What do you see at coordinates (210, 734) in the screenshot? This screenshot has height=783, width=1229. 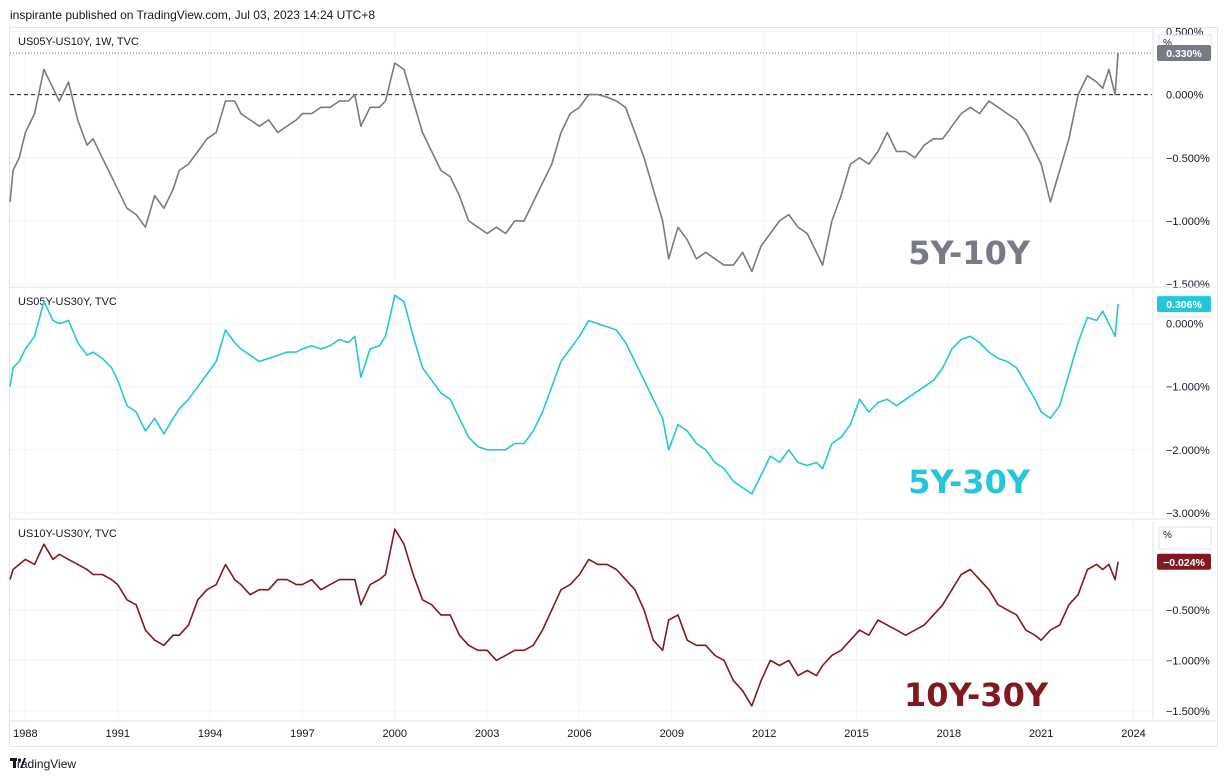 I see `x-tick-label: 1994` at bounding box center [210, 734].